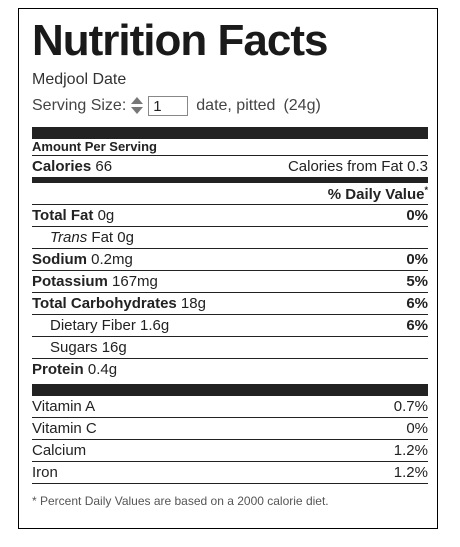  What do you see at coordinates (79, 105) in the screenshot?
I see `serving-size-label: Serving Size:` at bounding box center [79, 105].